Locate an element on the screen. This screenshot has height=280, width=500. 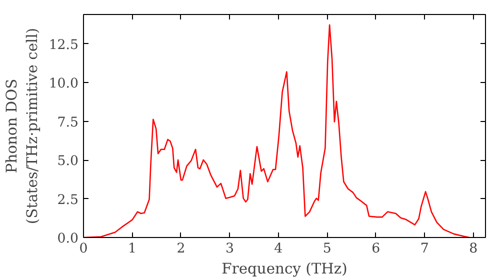
x-tick-label: 1 is located at coordinates (132, 249).